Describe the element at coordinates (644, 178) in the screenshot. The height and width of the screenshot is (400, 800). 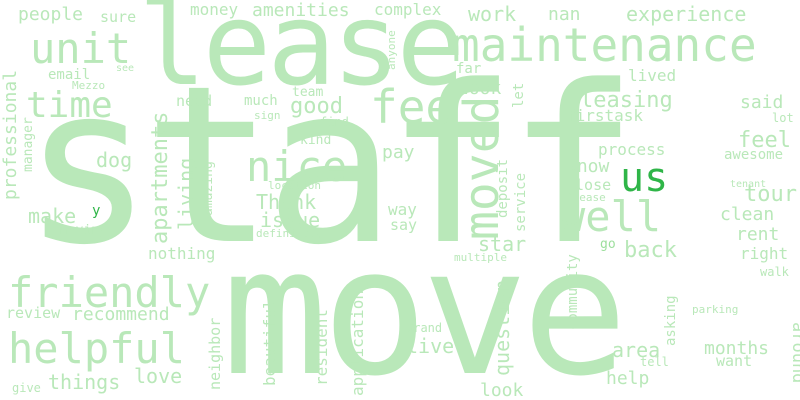
I see `word-us: us` at that location.